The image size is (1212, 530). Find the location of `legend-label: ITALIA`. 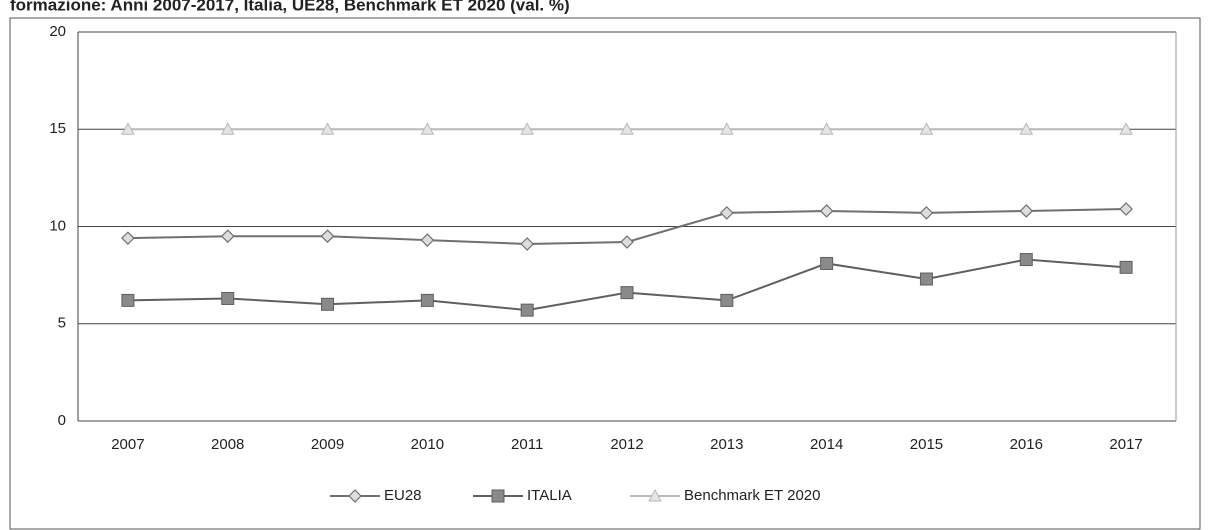

legend-label: ITALIA is located at coordinates (549, 495).